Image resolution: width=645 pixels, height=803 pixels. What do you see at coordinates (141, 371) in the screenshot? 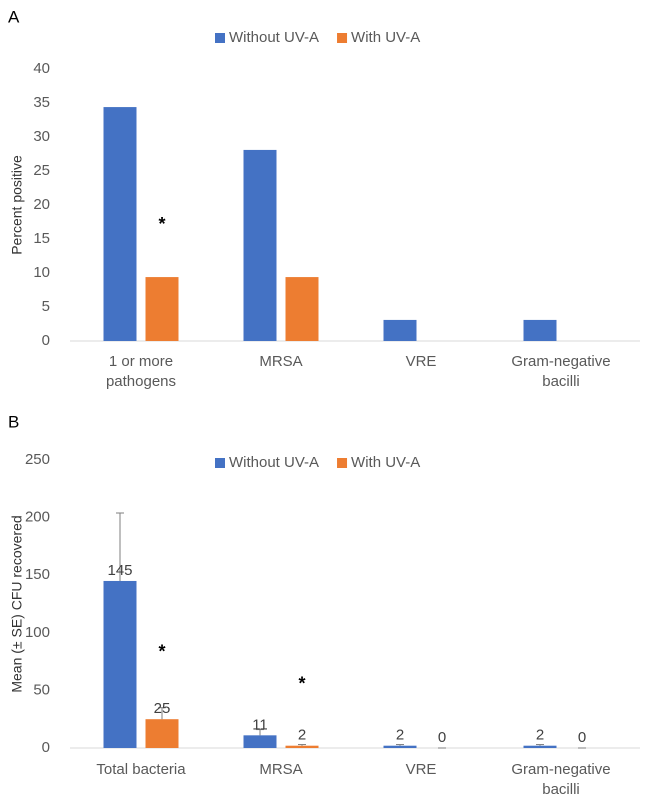
I see `x-tick-label: 1 or more pathogens` at bounding box center [141, 371].